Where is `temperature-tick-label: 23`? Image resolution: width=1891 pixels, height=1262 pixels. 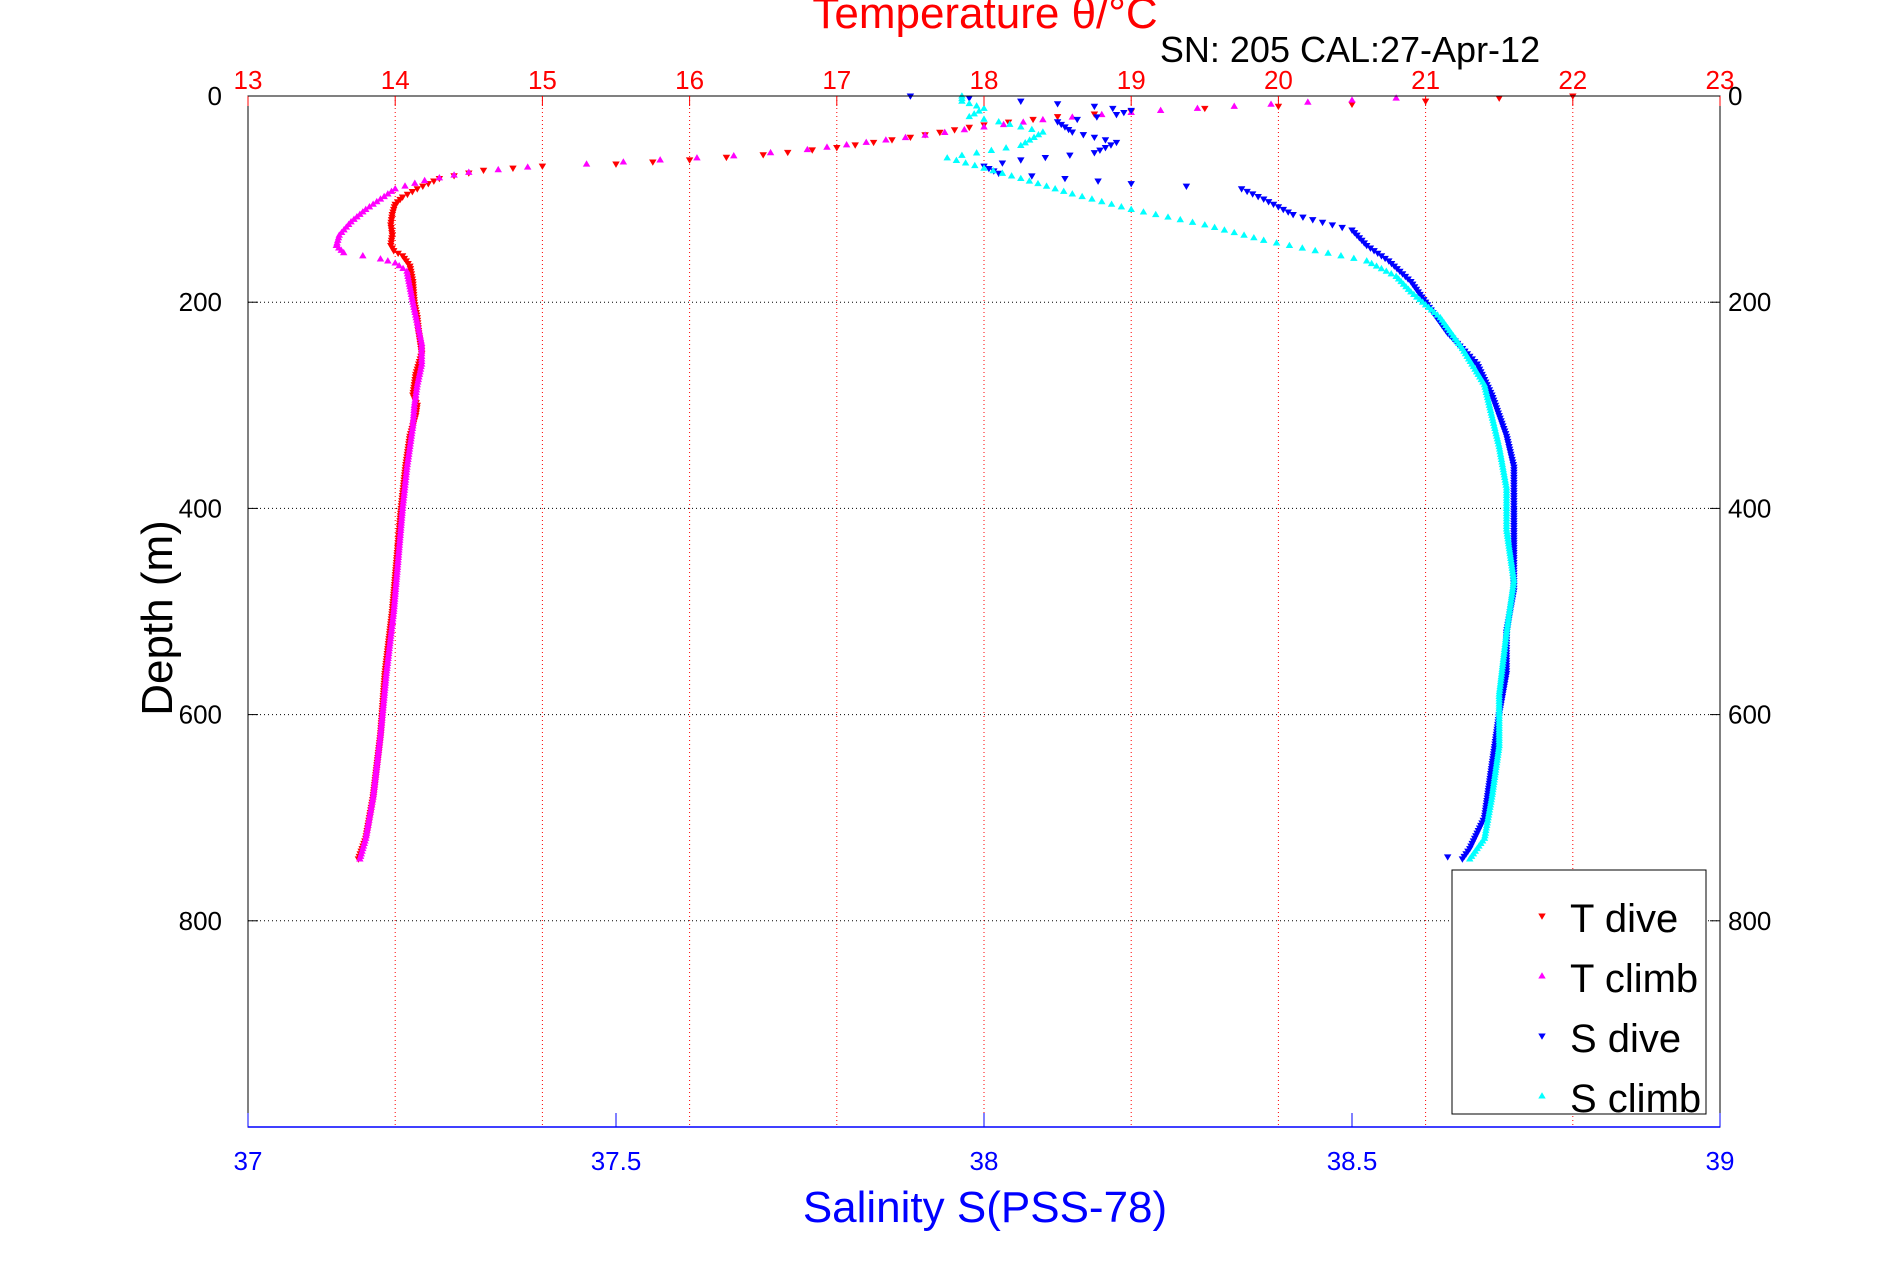
temperature-tick-label: 23 is located at coordinates (1720, 80).